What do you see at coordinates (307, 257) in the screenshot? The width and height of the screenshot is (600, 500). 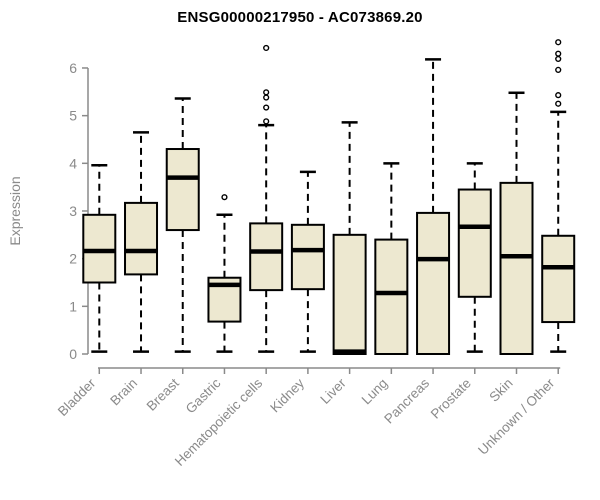 I see `box-kidney` at bounding box center [307, 257].